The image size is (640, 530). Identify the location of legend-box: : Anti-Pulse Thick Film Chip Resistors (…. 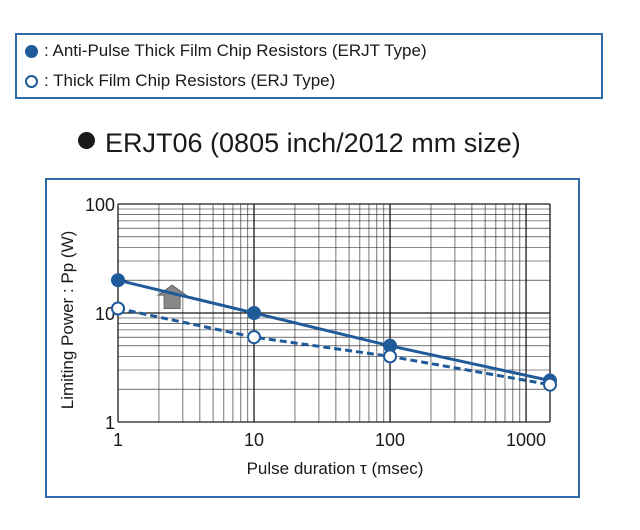
(309, 66).